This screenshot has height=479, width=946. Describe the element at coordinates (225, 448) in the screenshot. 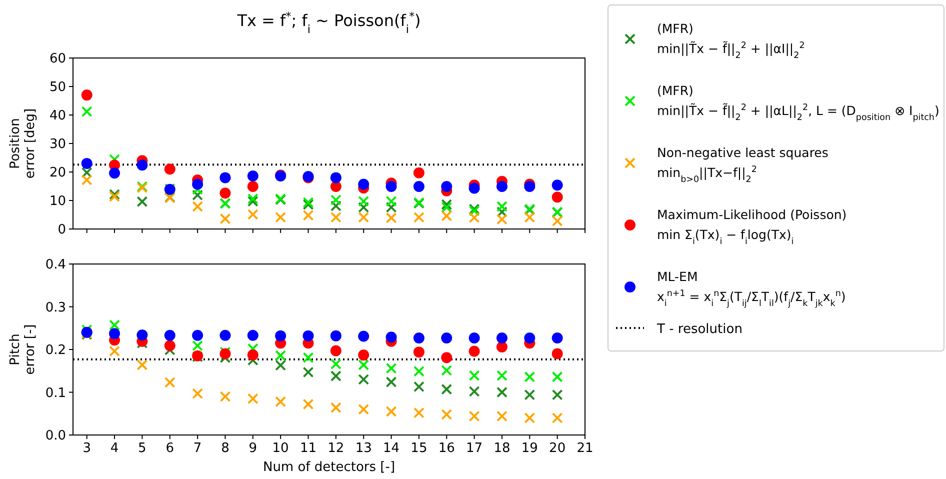

I see `x-tick-label: 8` at that location.